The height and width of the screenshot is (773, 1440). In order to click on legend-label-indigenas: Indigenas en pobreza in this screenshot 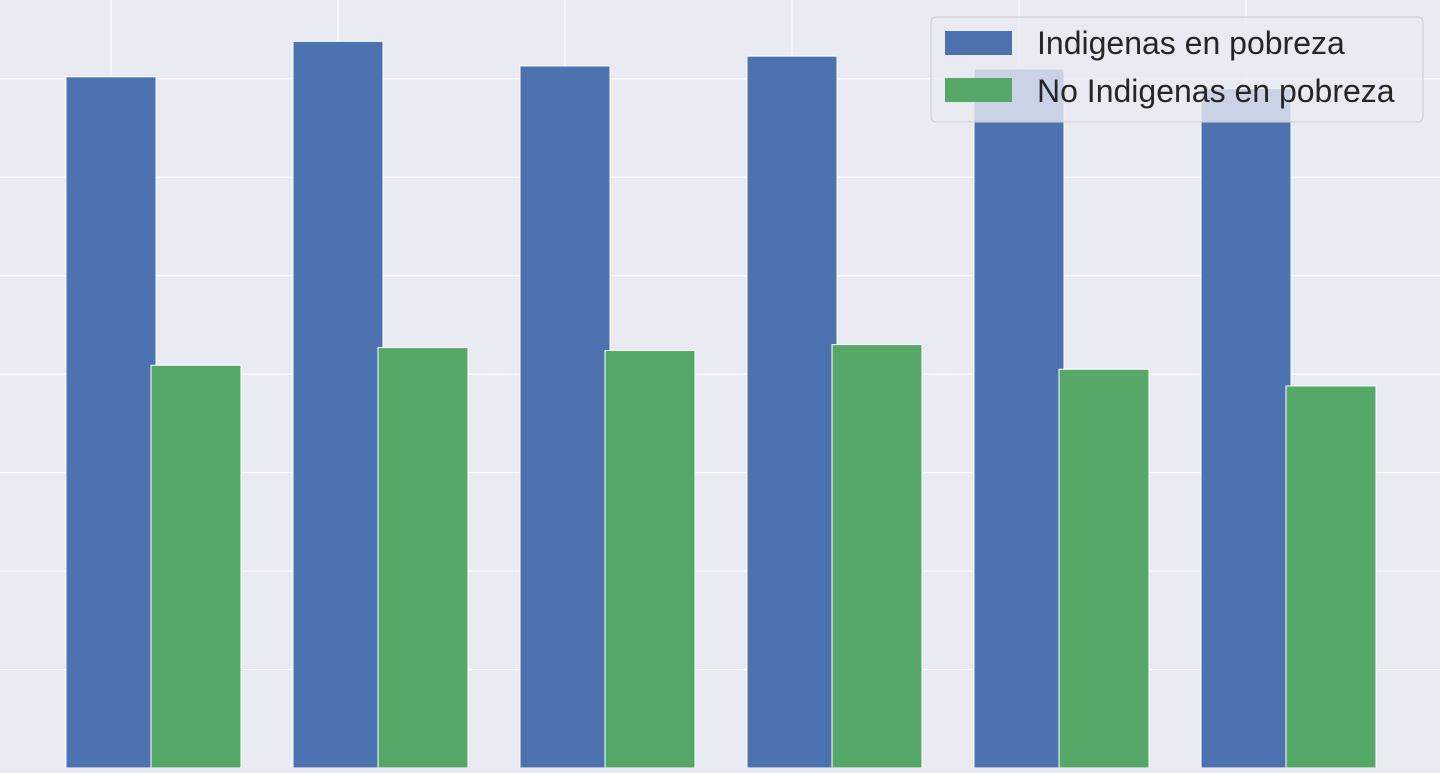, I will do `click(1191, 43)`.